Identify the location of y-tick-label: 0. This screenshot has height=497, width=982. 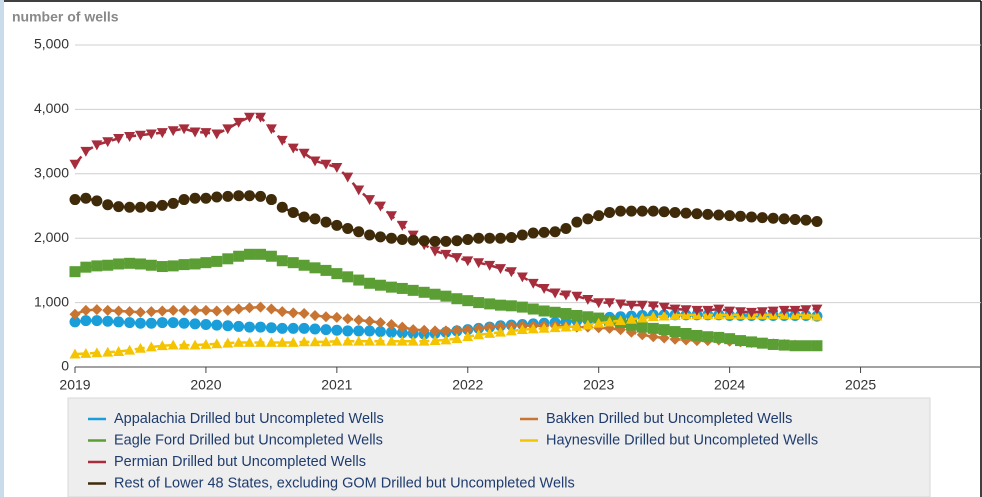
(65, 366).